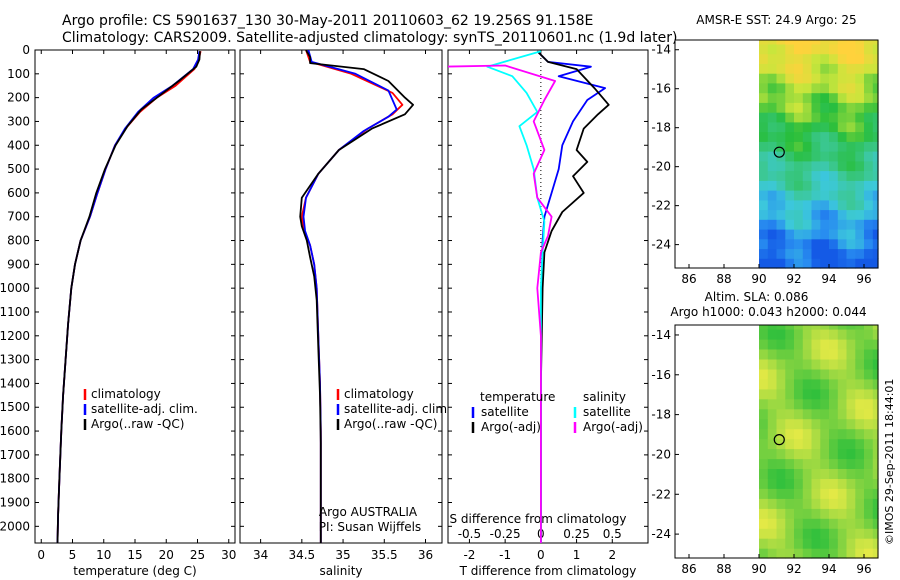 The width and height of the screenshot is (900, 580). Describe the element at coordinates (469, 555) in the screenshot. I see `difference-xtick-label: -2` at that location.